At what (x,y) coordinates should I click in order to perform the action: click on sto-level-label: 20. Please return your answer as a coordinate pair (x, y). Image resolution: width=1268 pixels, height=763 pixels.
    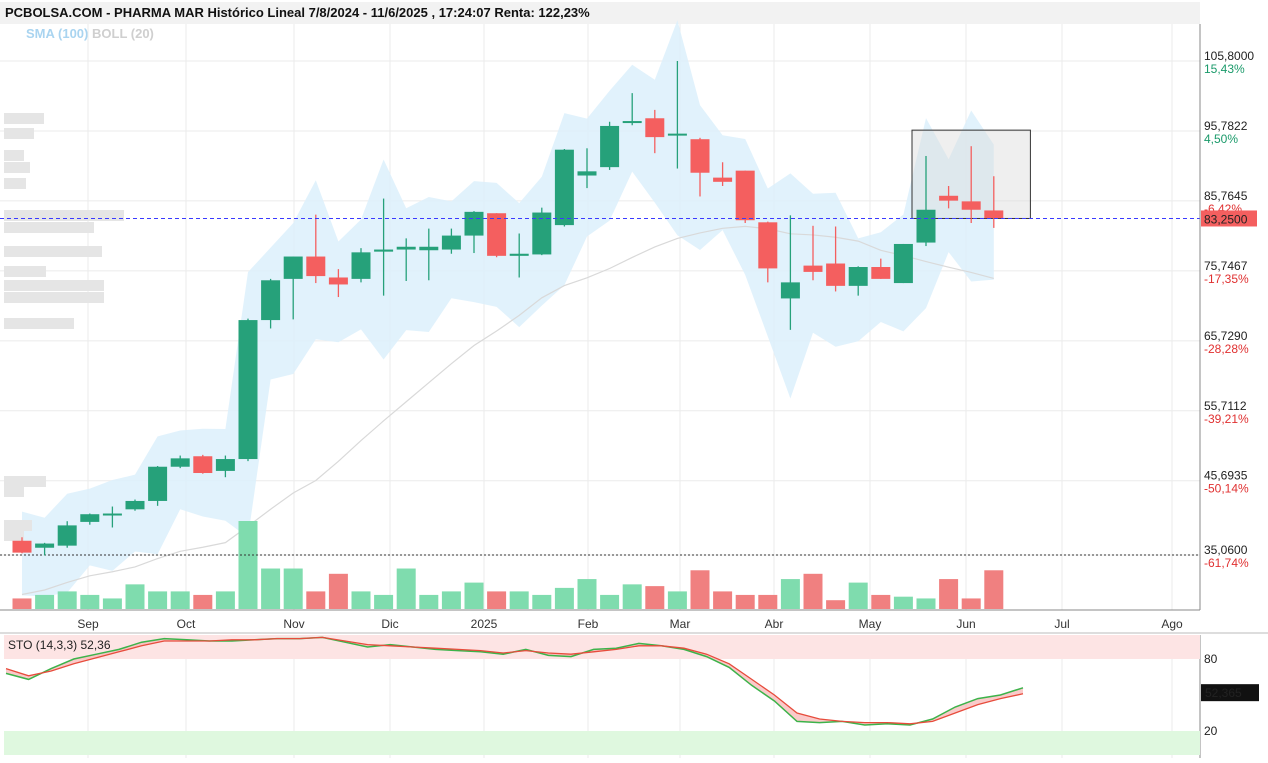
    Looking at the image, I should click on (1211, 731).